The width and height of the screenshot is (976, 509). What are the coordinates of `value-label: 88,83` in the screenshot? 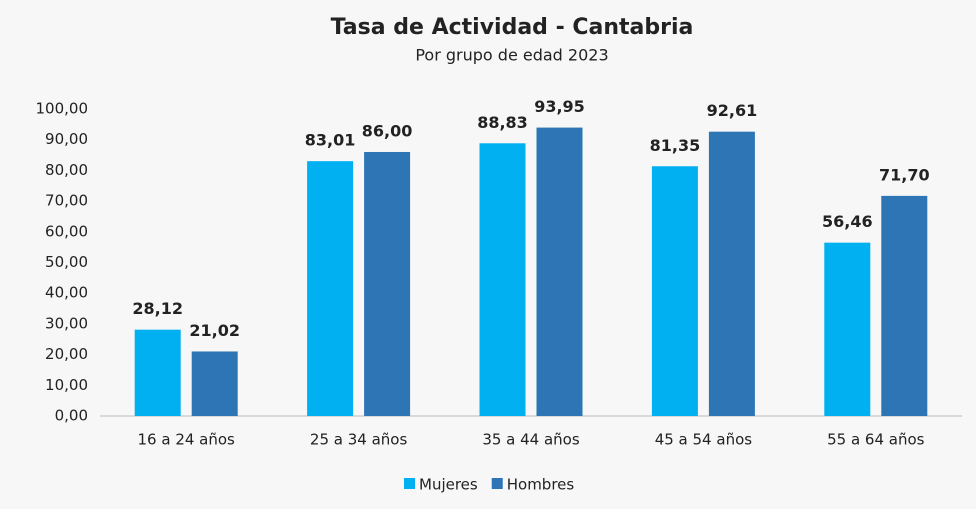 It's located at (502, 122).